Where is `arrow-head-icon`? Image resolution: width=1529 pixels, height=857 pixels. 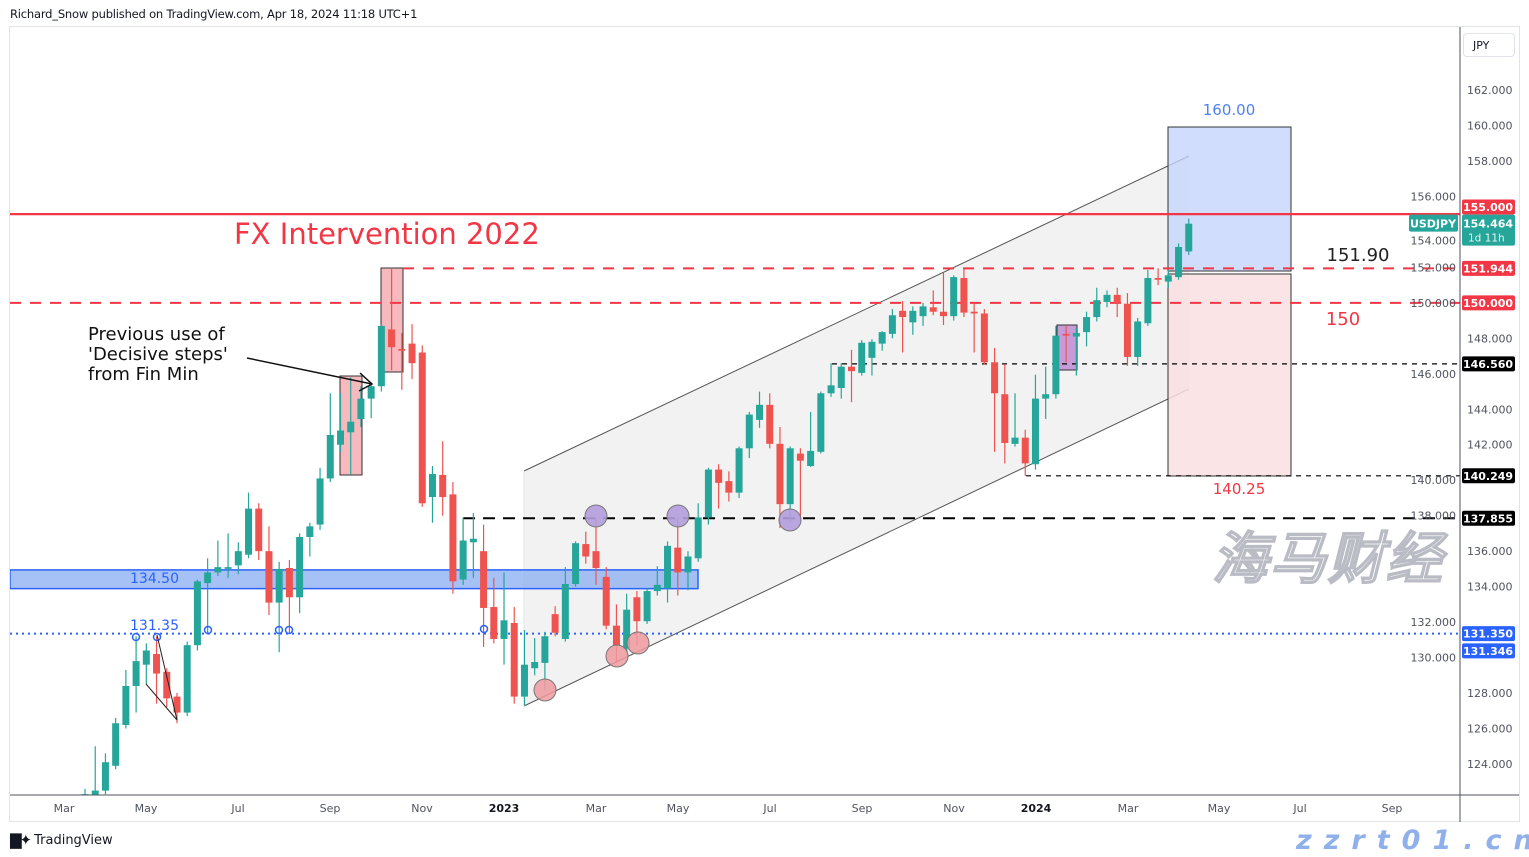 arrow-head-icon is located at coordinates (366, 382).